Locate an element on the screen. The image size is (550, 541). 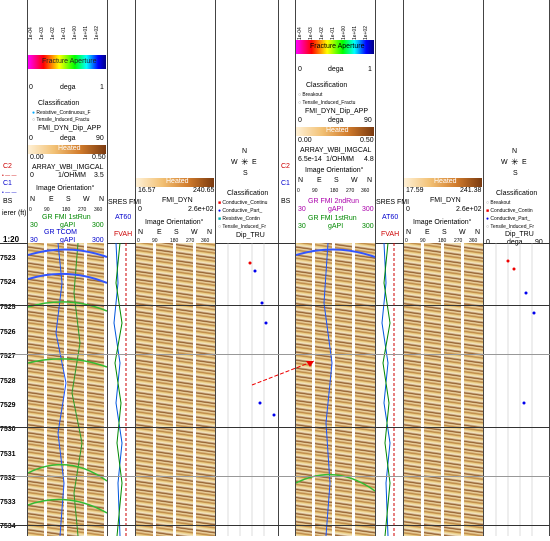
legend-item: Resistive_Contin is located at coordinates (241, 219).